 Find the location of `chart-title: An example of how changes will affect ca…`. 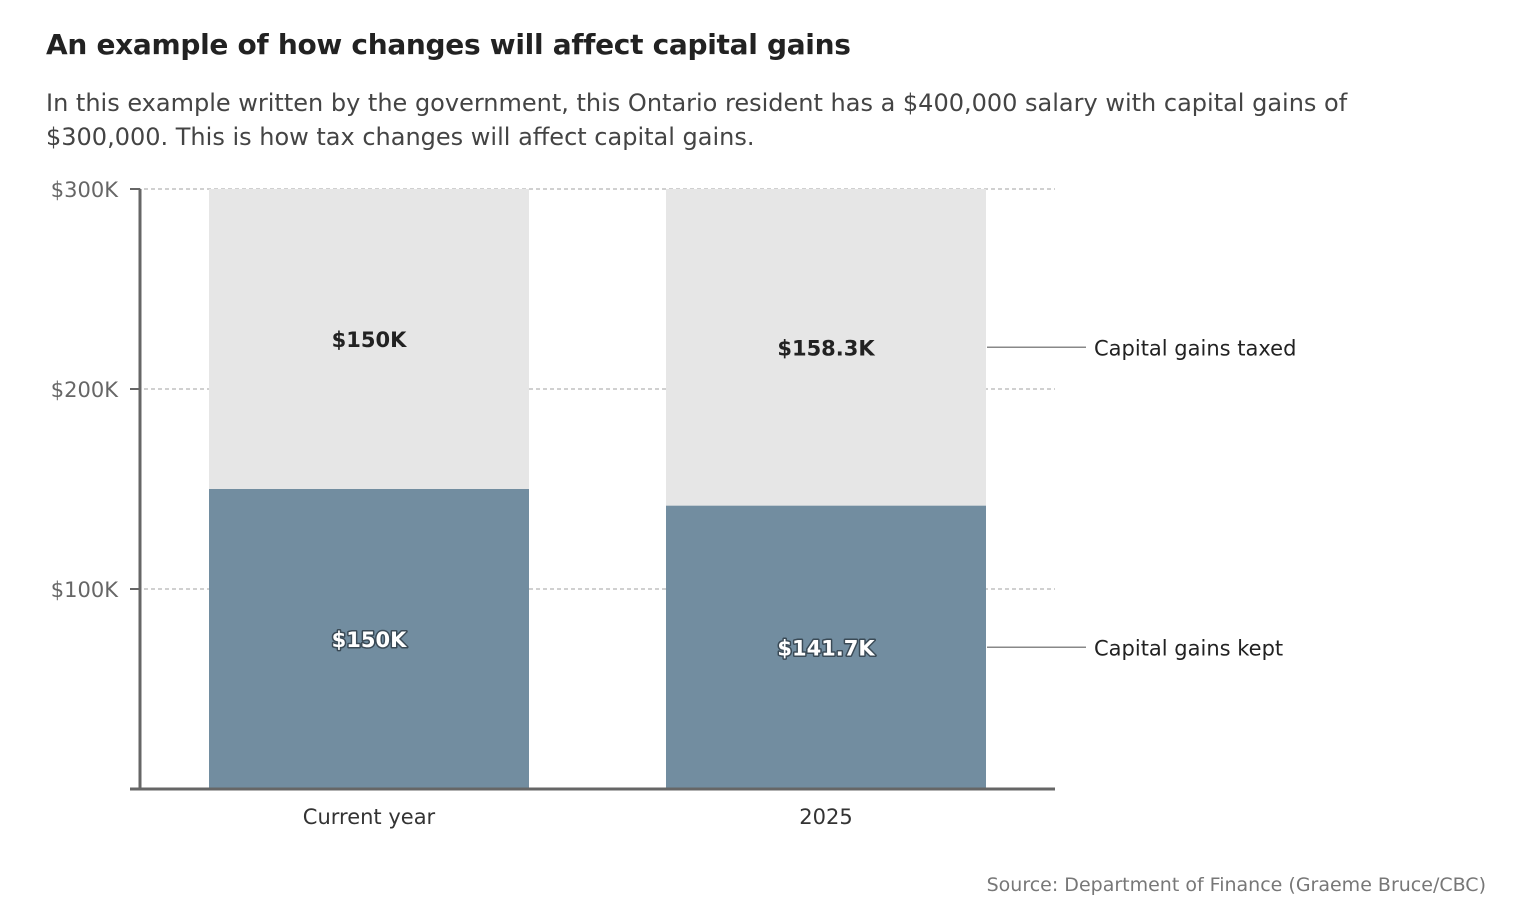

chart-title: An example of how changes will affect ca… is located at coordinates (448, 44).